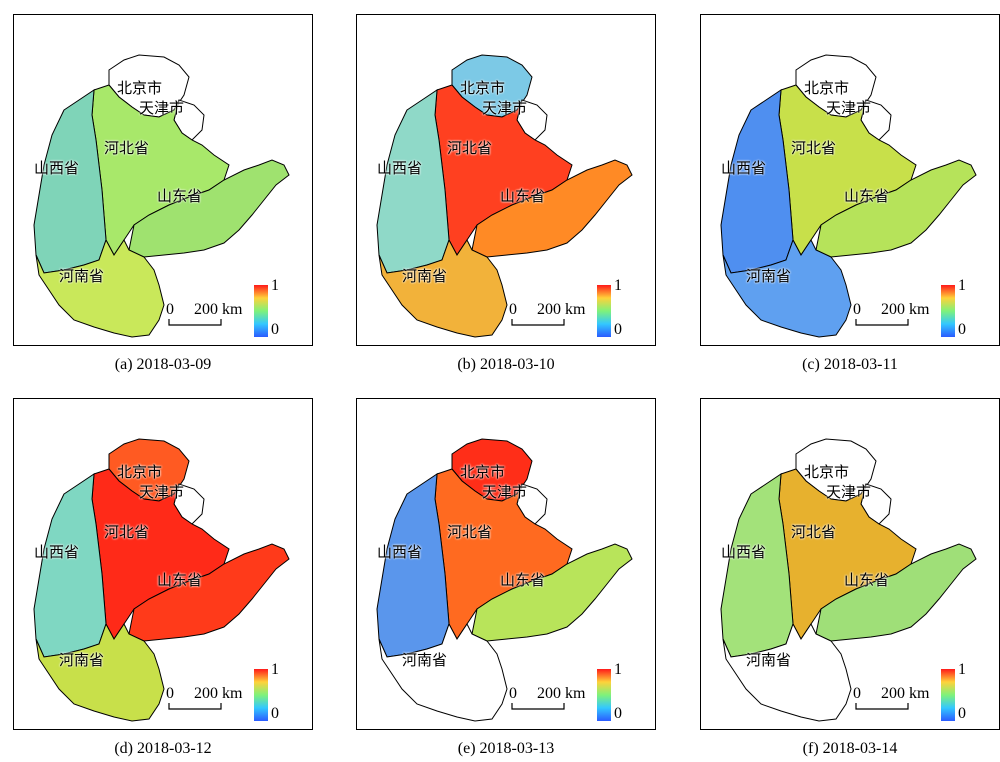 The height and width of the screenshot is (762, 1000). I want to click on panel-caption: (b) 2018-03-10, so click(506, 364).